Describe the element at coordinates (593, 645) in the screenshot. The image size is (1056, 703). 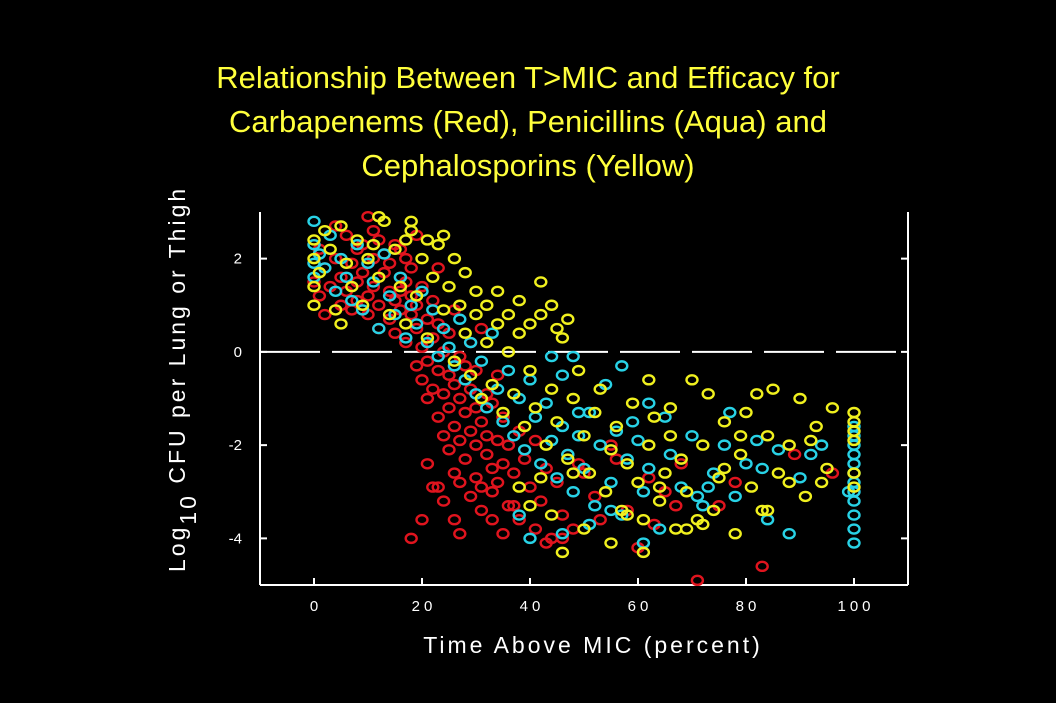
I see `x-axis-label: Time Above MIC (percent)` at that location.